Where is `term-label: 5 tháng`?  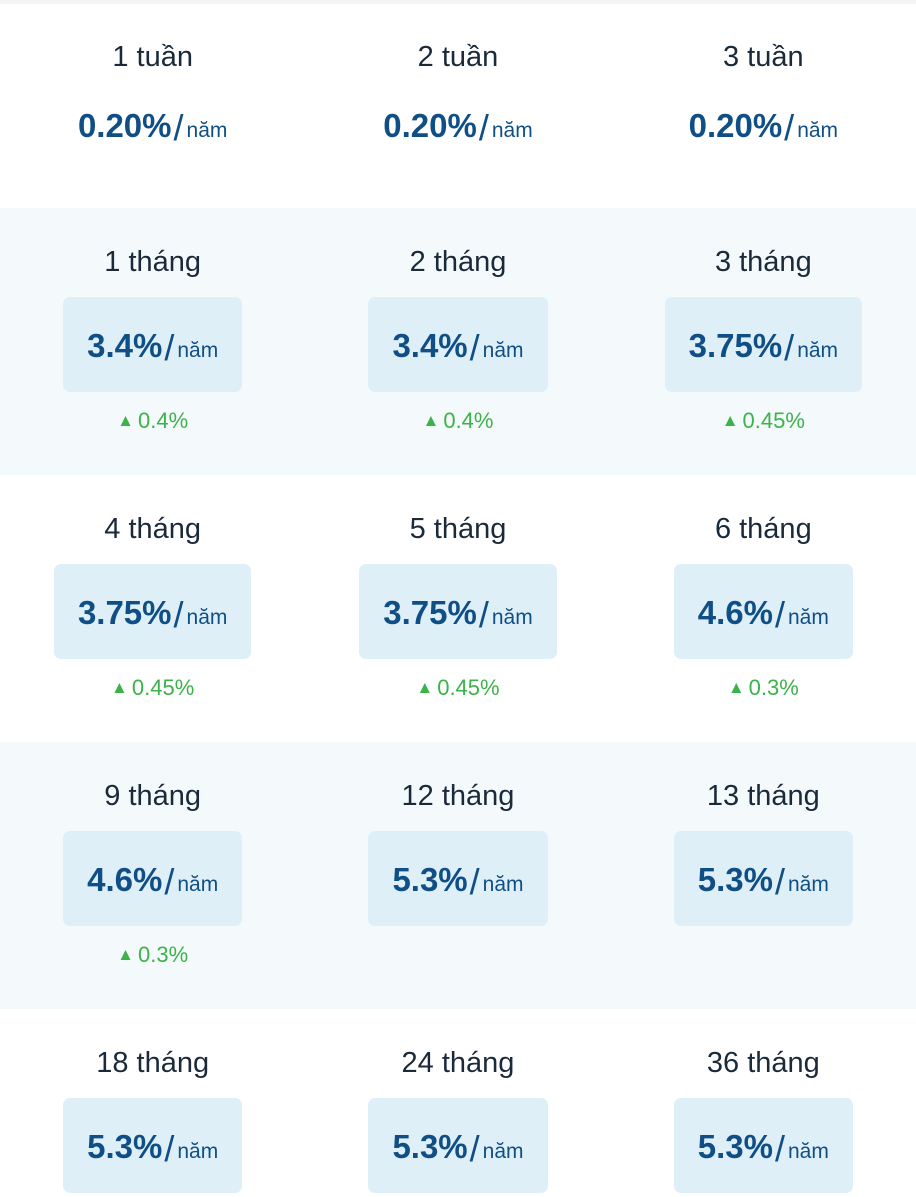
term-label: 5 tháng is located at coordinates (458, 529).